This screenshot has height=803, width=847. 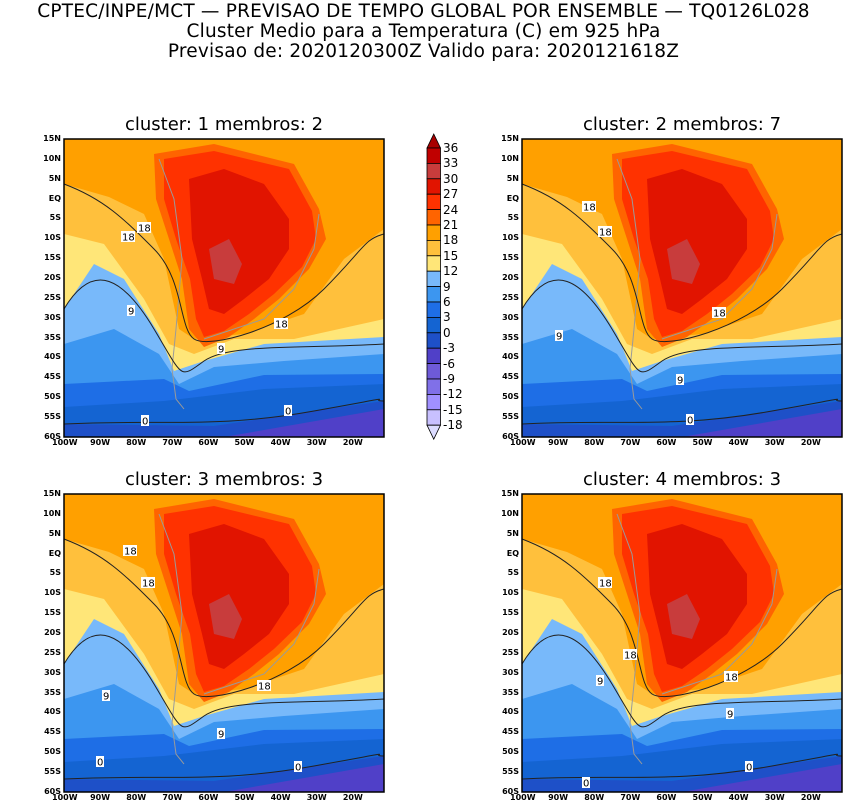 What do you see at coordinates (52, 397) in the screenshot?
I see `lat-tick-label: 50S` at bounding box center [52, 397].